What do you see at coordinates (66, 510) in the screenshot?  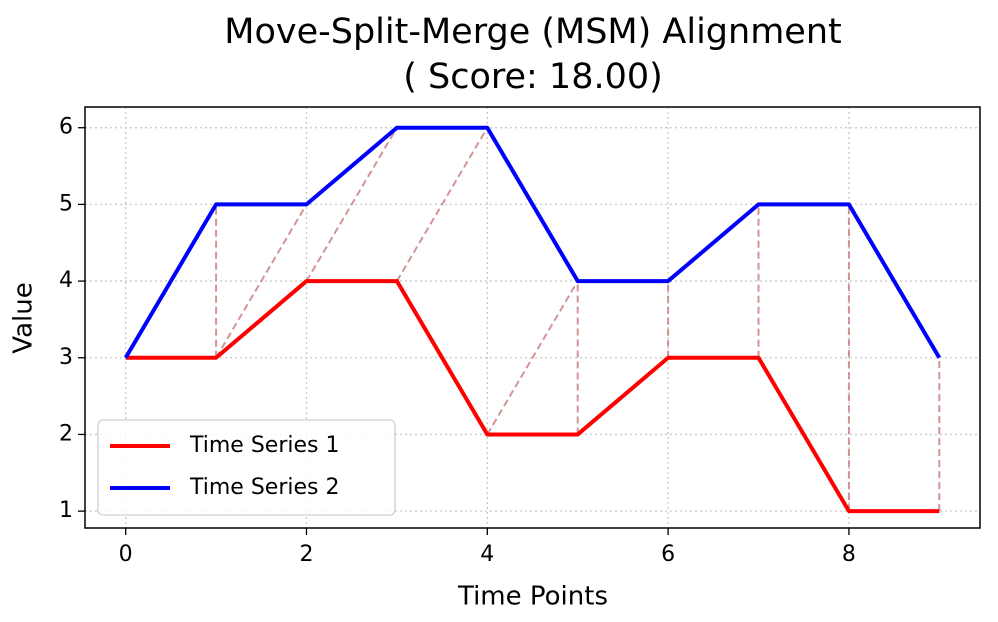 I see `y-tick-label: 1` at bounding box center [66, 510].